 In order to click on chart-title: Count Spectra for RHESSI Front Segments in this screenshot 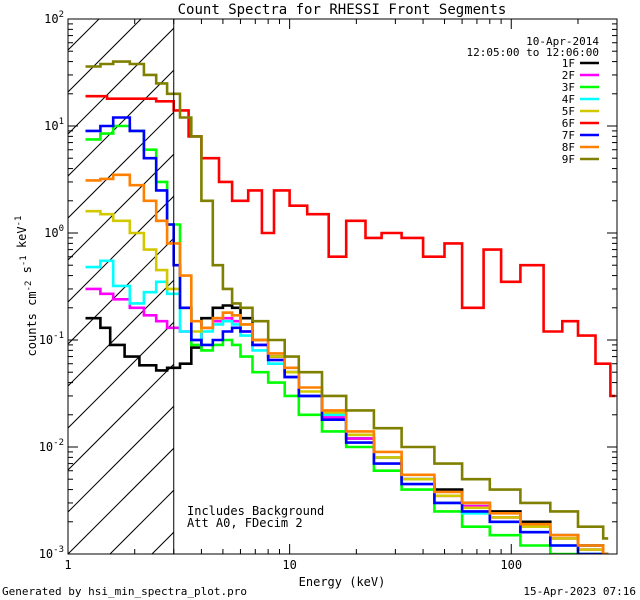, I will do `click(342, 10)`.